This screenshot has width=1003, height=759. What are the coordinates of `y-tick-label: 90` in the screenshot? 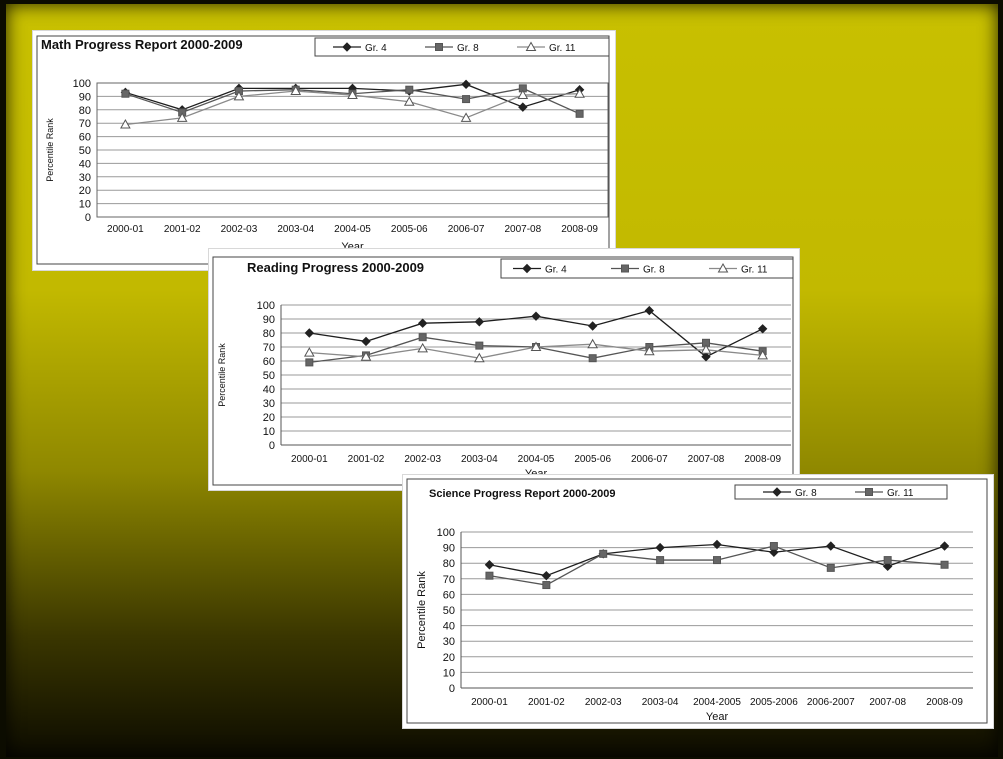 It's located at (269, 320).